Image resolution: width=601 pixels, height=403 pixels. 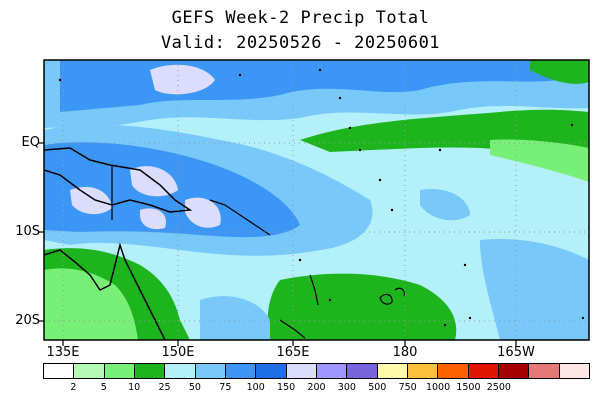 What do you see at coordinates (91, 304) in the screenshot?
I see `precip-lightgreen-australia` at bounding box center [91, 304].